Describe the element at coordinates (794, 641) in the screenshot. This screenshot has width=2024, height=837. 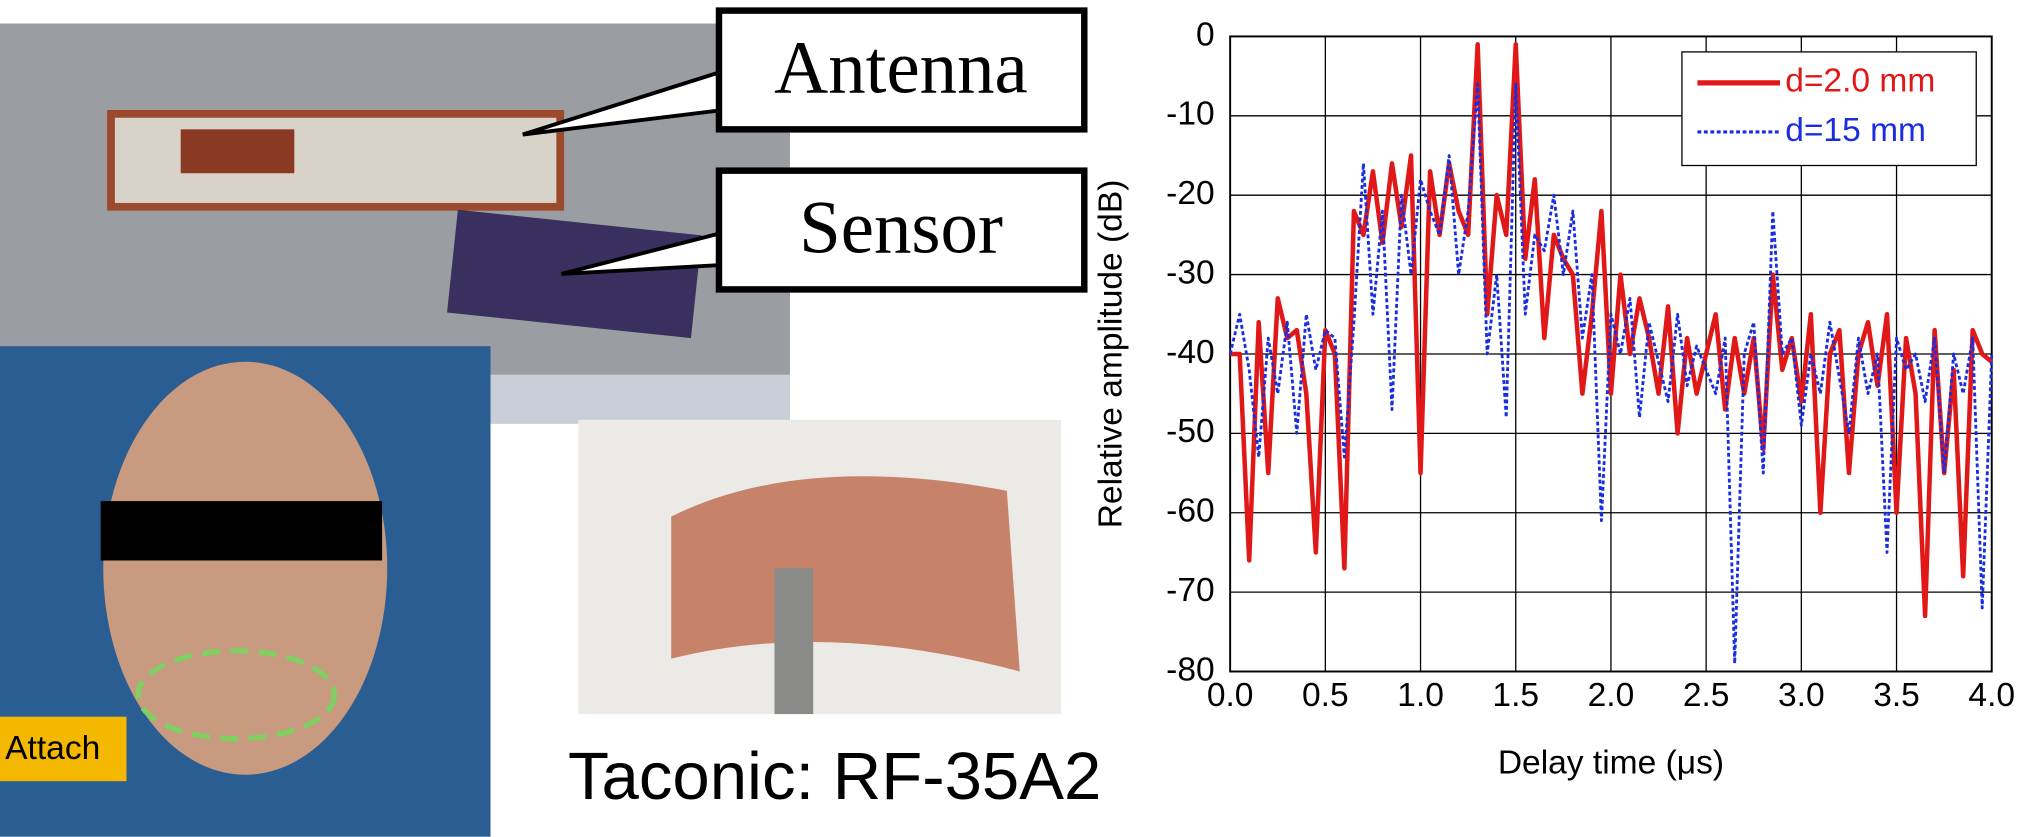
I see `cable` at that location.